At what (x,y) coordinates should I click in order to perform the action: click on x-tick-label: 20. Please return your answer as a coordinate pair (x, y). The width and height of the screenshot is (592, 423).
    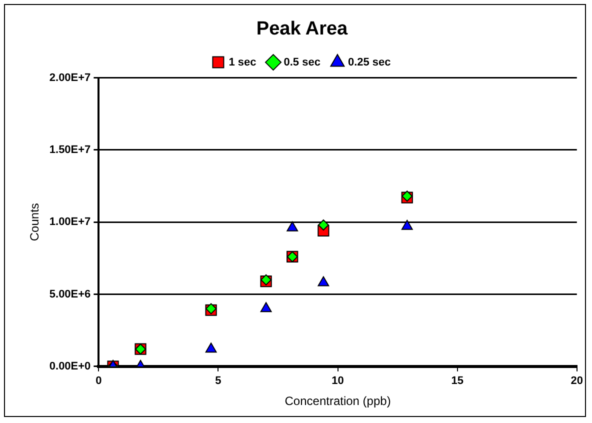
    Looking at the image, I should click on (577, 381).